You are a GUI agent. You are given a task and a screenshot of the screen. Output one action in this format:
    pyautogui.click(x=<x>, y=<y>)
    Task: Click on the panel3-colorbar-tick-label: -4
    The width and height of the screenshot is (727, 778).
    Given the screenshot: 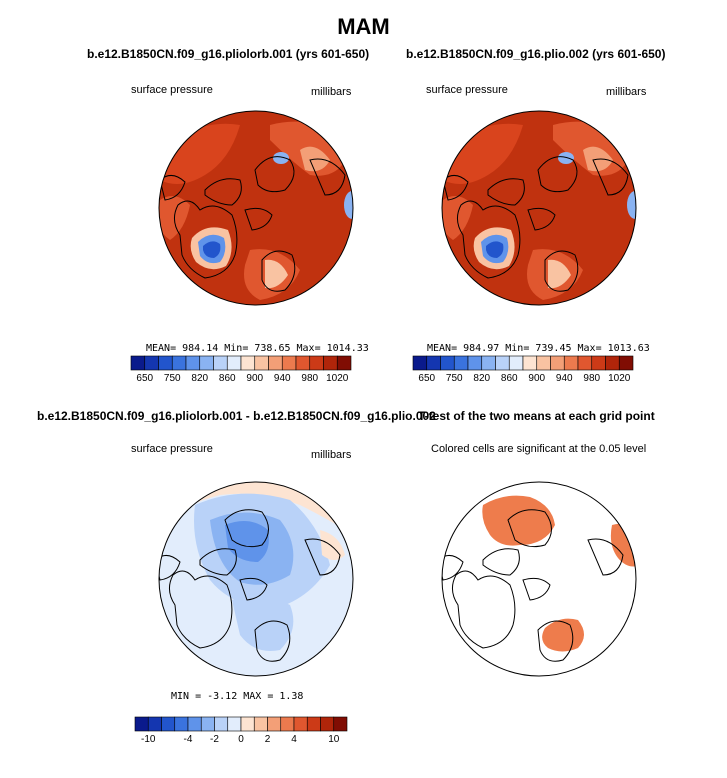 What is the action you would take?
    pyautogui.click(x=188, y=739)
    